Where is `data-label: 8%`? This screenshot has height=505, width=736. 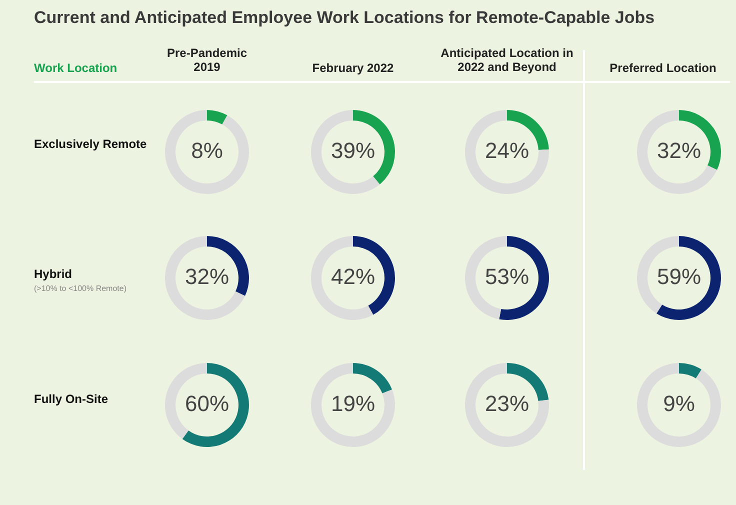
data-label: 8% is located at coordinates (207, 151).